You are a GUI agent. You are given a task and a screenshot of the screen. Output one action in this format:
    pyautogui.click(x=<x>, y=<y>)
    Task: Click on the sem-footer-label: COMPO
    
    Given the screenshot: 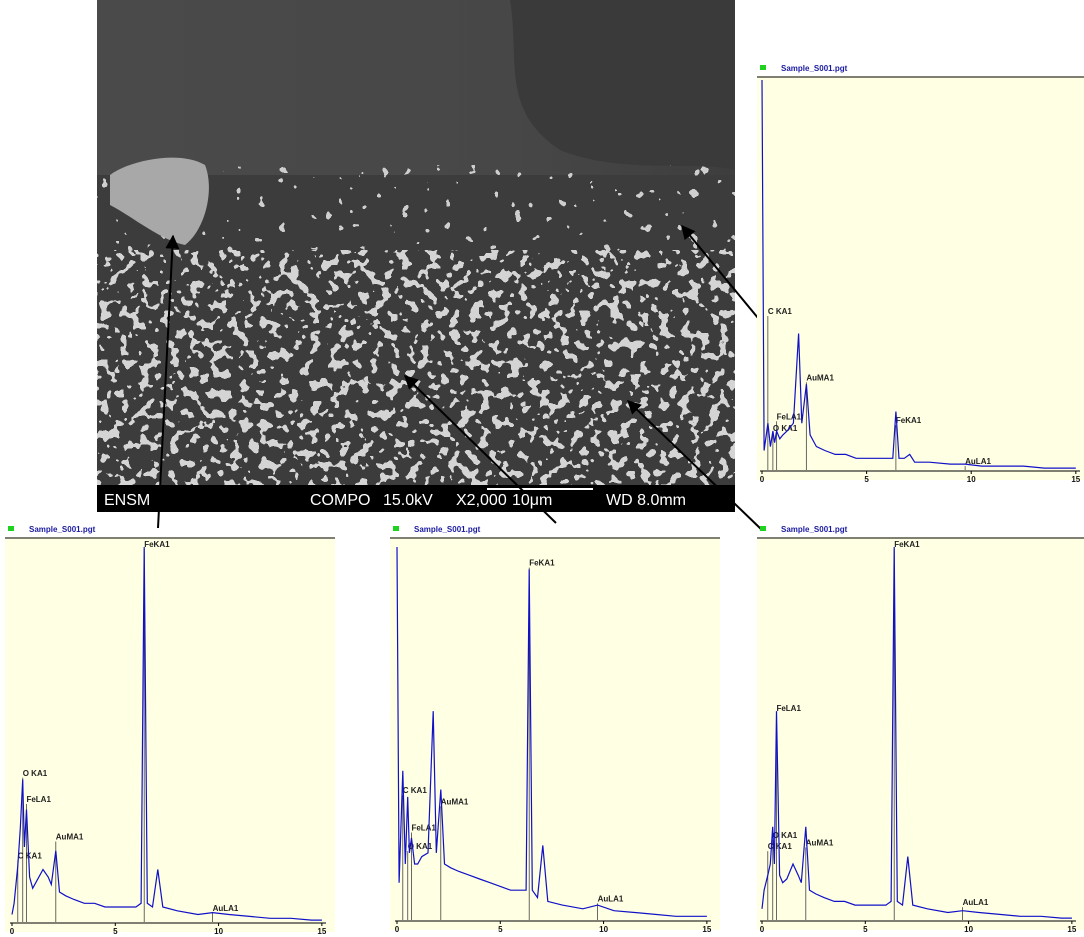 What is the action you would take?
    pyautogui.click(x=340, y=500)
    